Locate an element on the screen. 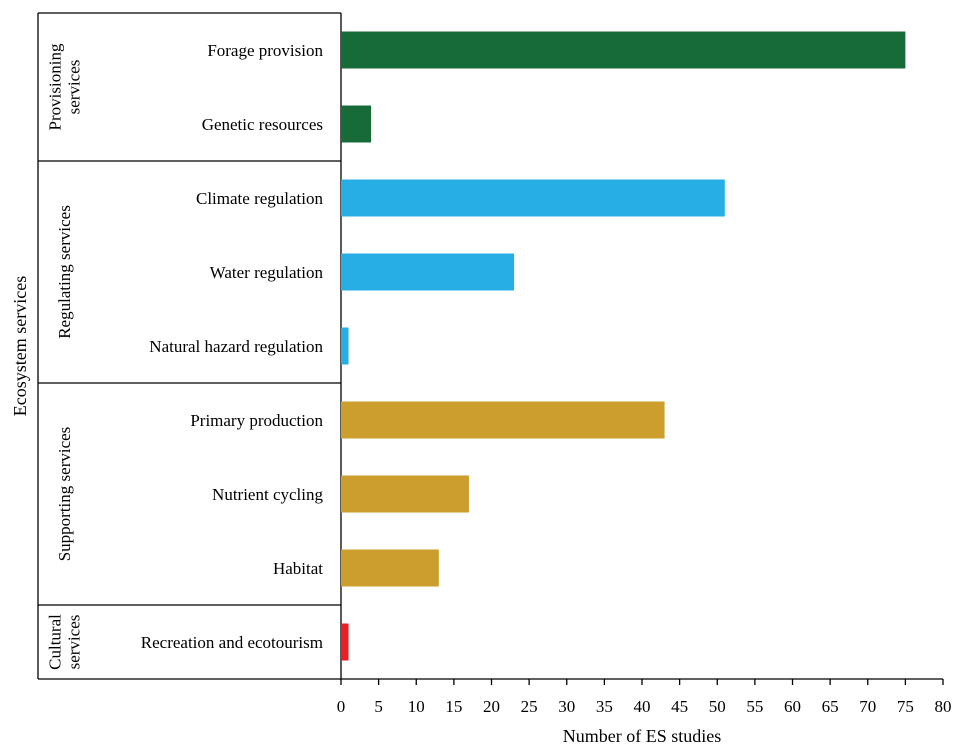 This screenshot has height=746, width=963. group-label-line: Regulating services is located at coordinates (64, 272).